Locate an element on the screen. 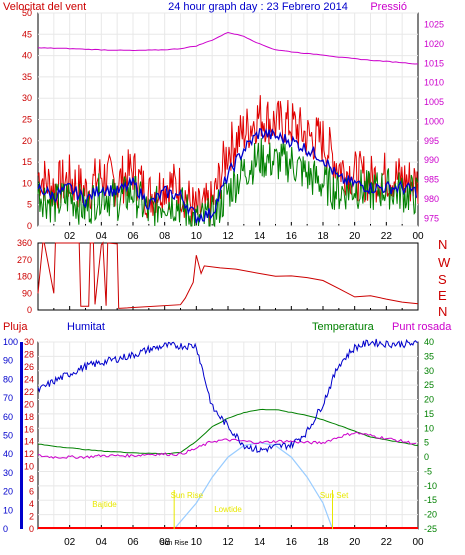  y-right-tick-label: 990 is located at coordinates (431, 160).